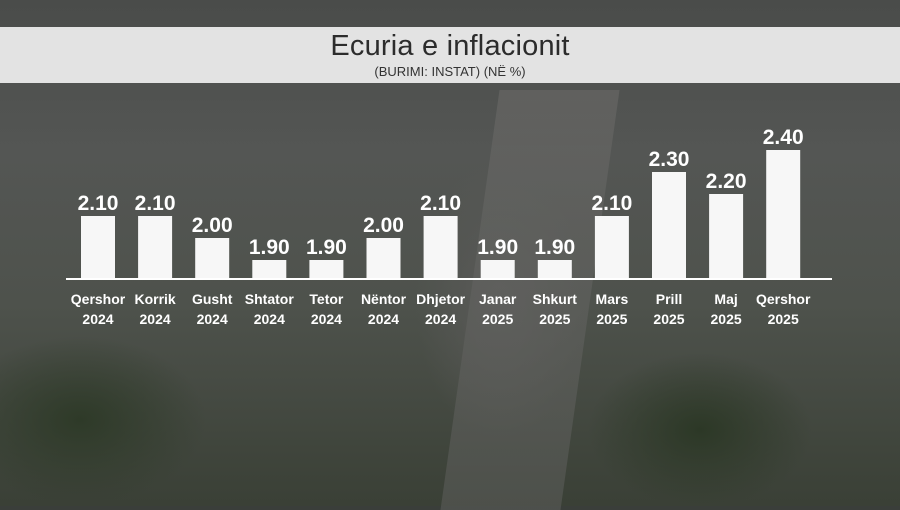 This screenshot has height=510, width=900. I want to click on x-tick-month: Shkurt, so click(555, 299).